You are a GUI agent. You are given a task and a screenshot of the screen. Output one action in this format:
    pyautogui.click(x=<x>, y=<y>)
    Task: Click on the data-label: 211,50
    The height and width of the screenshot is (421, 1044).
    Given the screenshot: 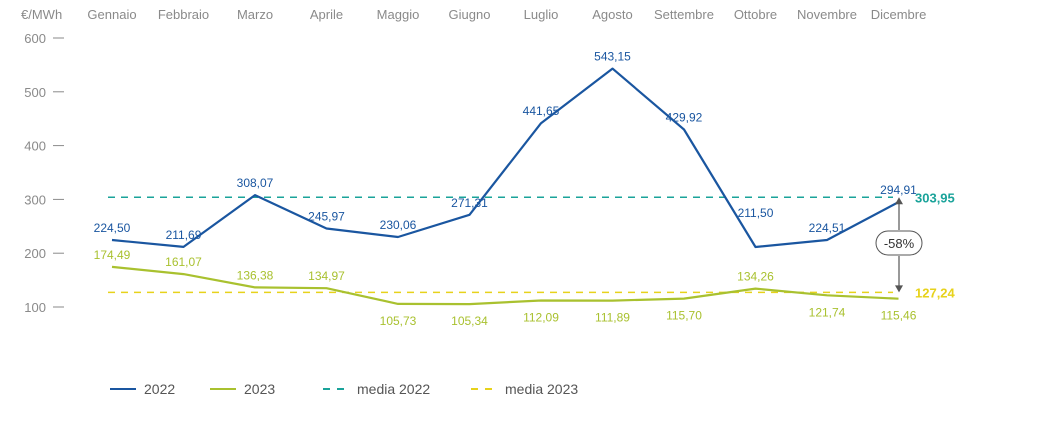 What is the action you would take?
    pyautogui.click(x=756, y=213)
    